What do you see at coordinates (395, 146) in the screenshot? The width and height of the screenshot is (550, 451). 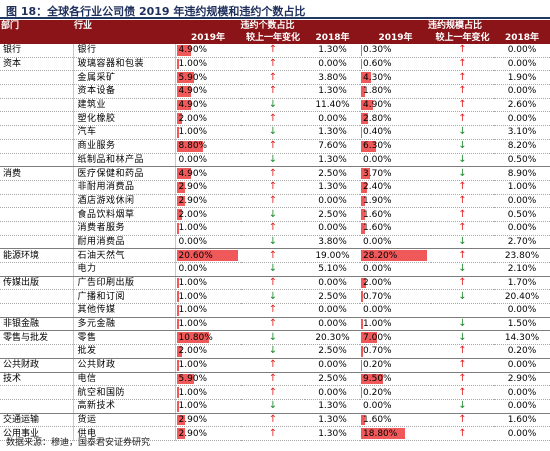 I see `size-2019-cell: 6.30%` at bounding box center [395, 146].